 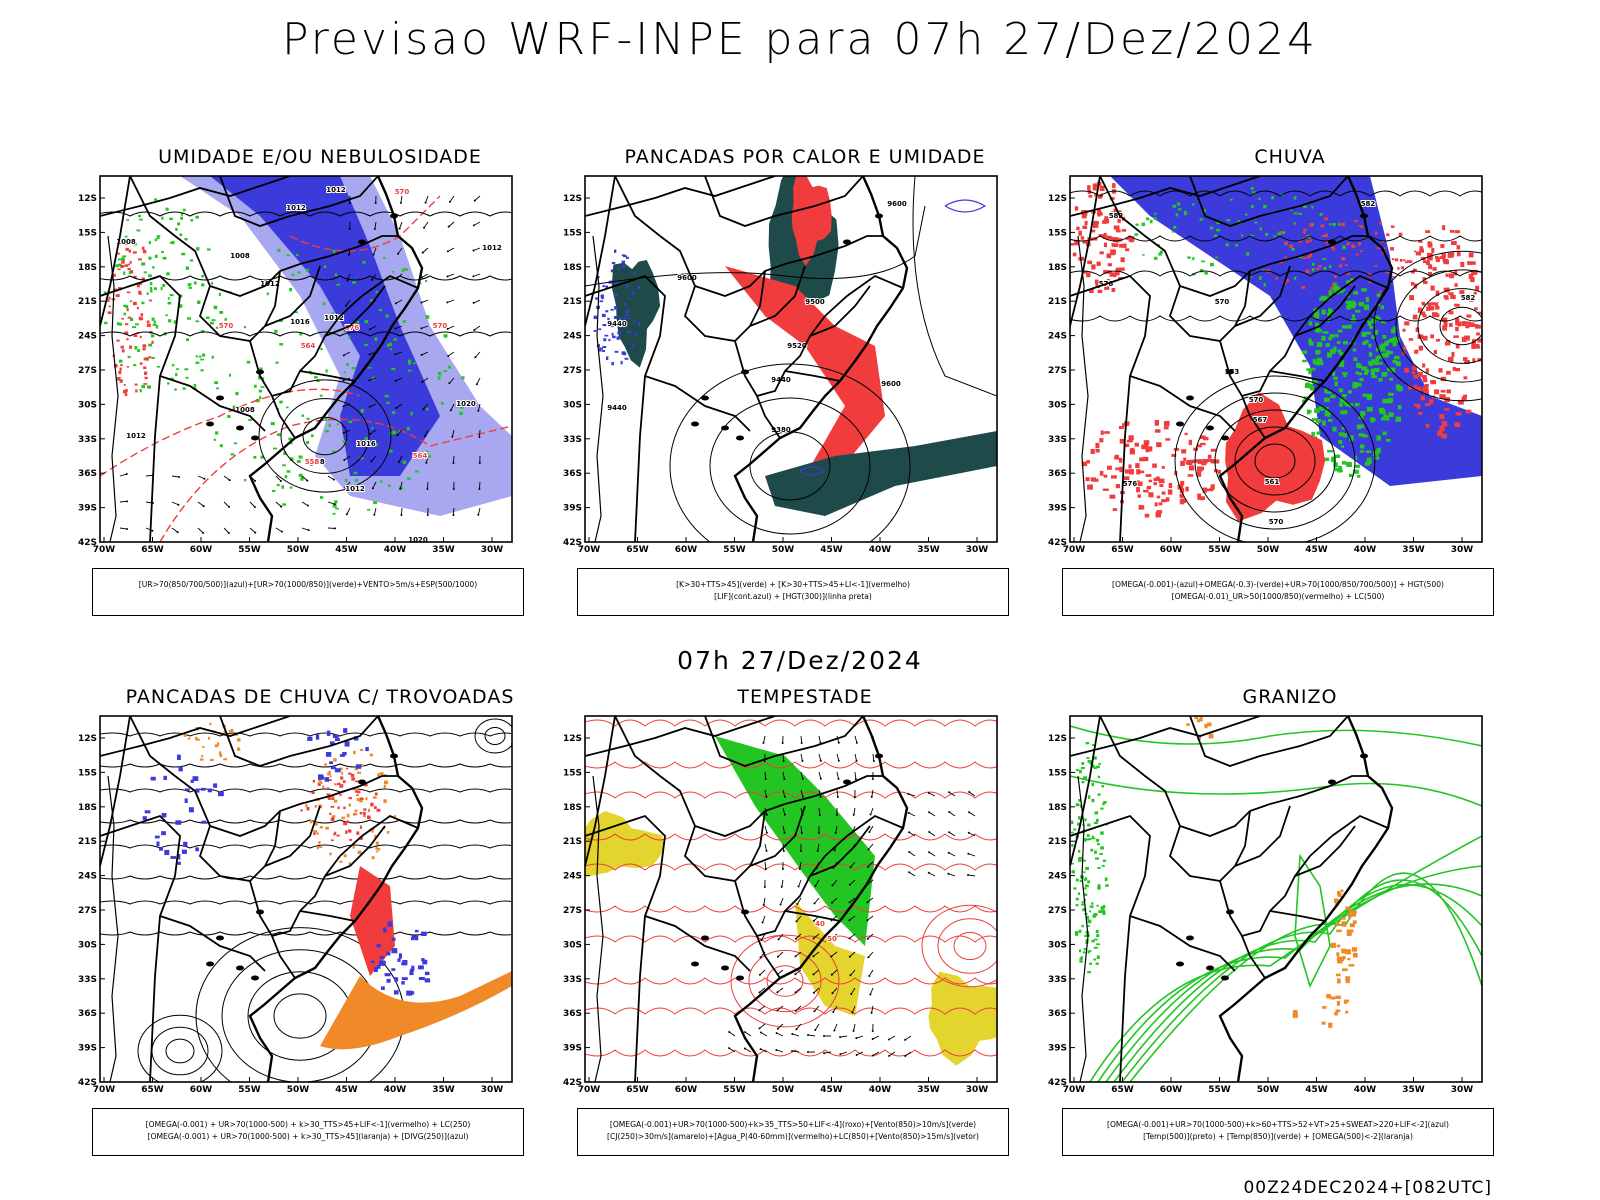 What do you see at coordinates (572, 302) in the screenshot?
I see `lat-tick-label: 21S` at bounding box center [572, 302].